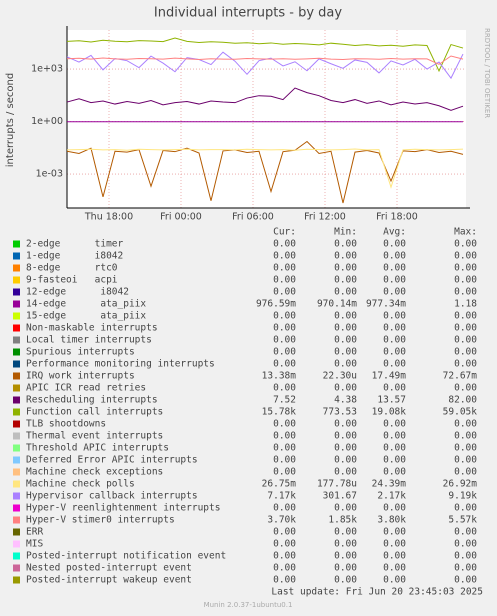 This screenshot has width=497, height=616. Describe the element at coordinates (66, 424) in the screenshot. I see `legend-label: TLB shootdowns` at that location.